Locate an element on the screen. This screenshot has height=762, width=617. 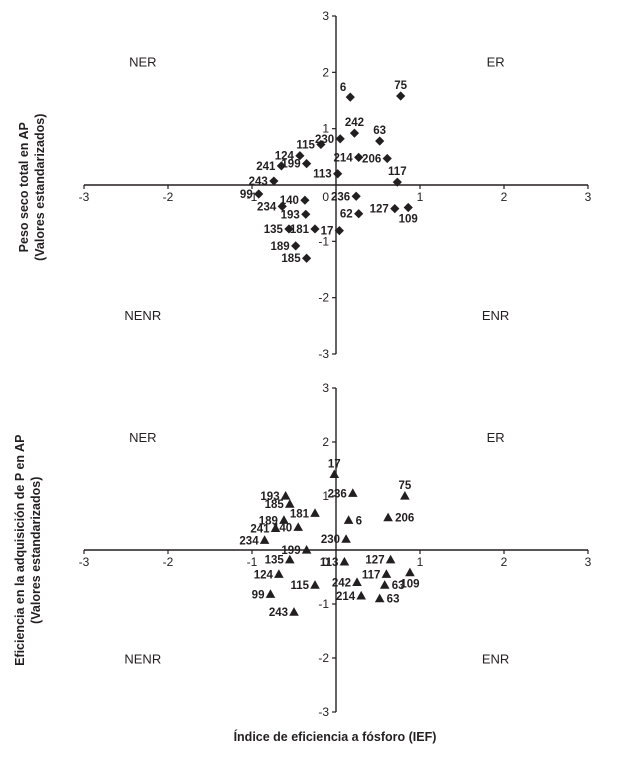
data-point-label: 185 is located at coordinates (275, 505).